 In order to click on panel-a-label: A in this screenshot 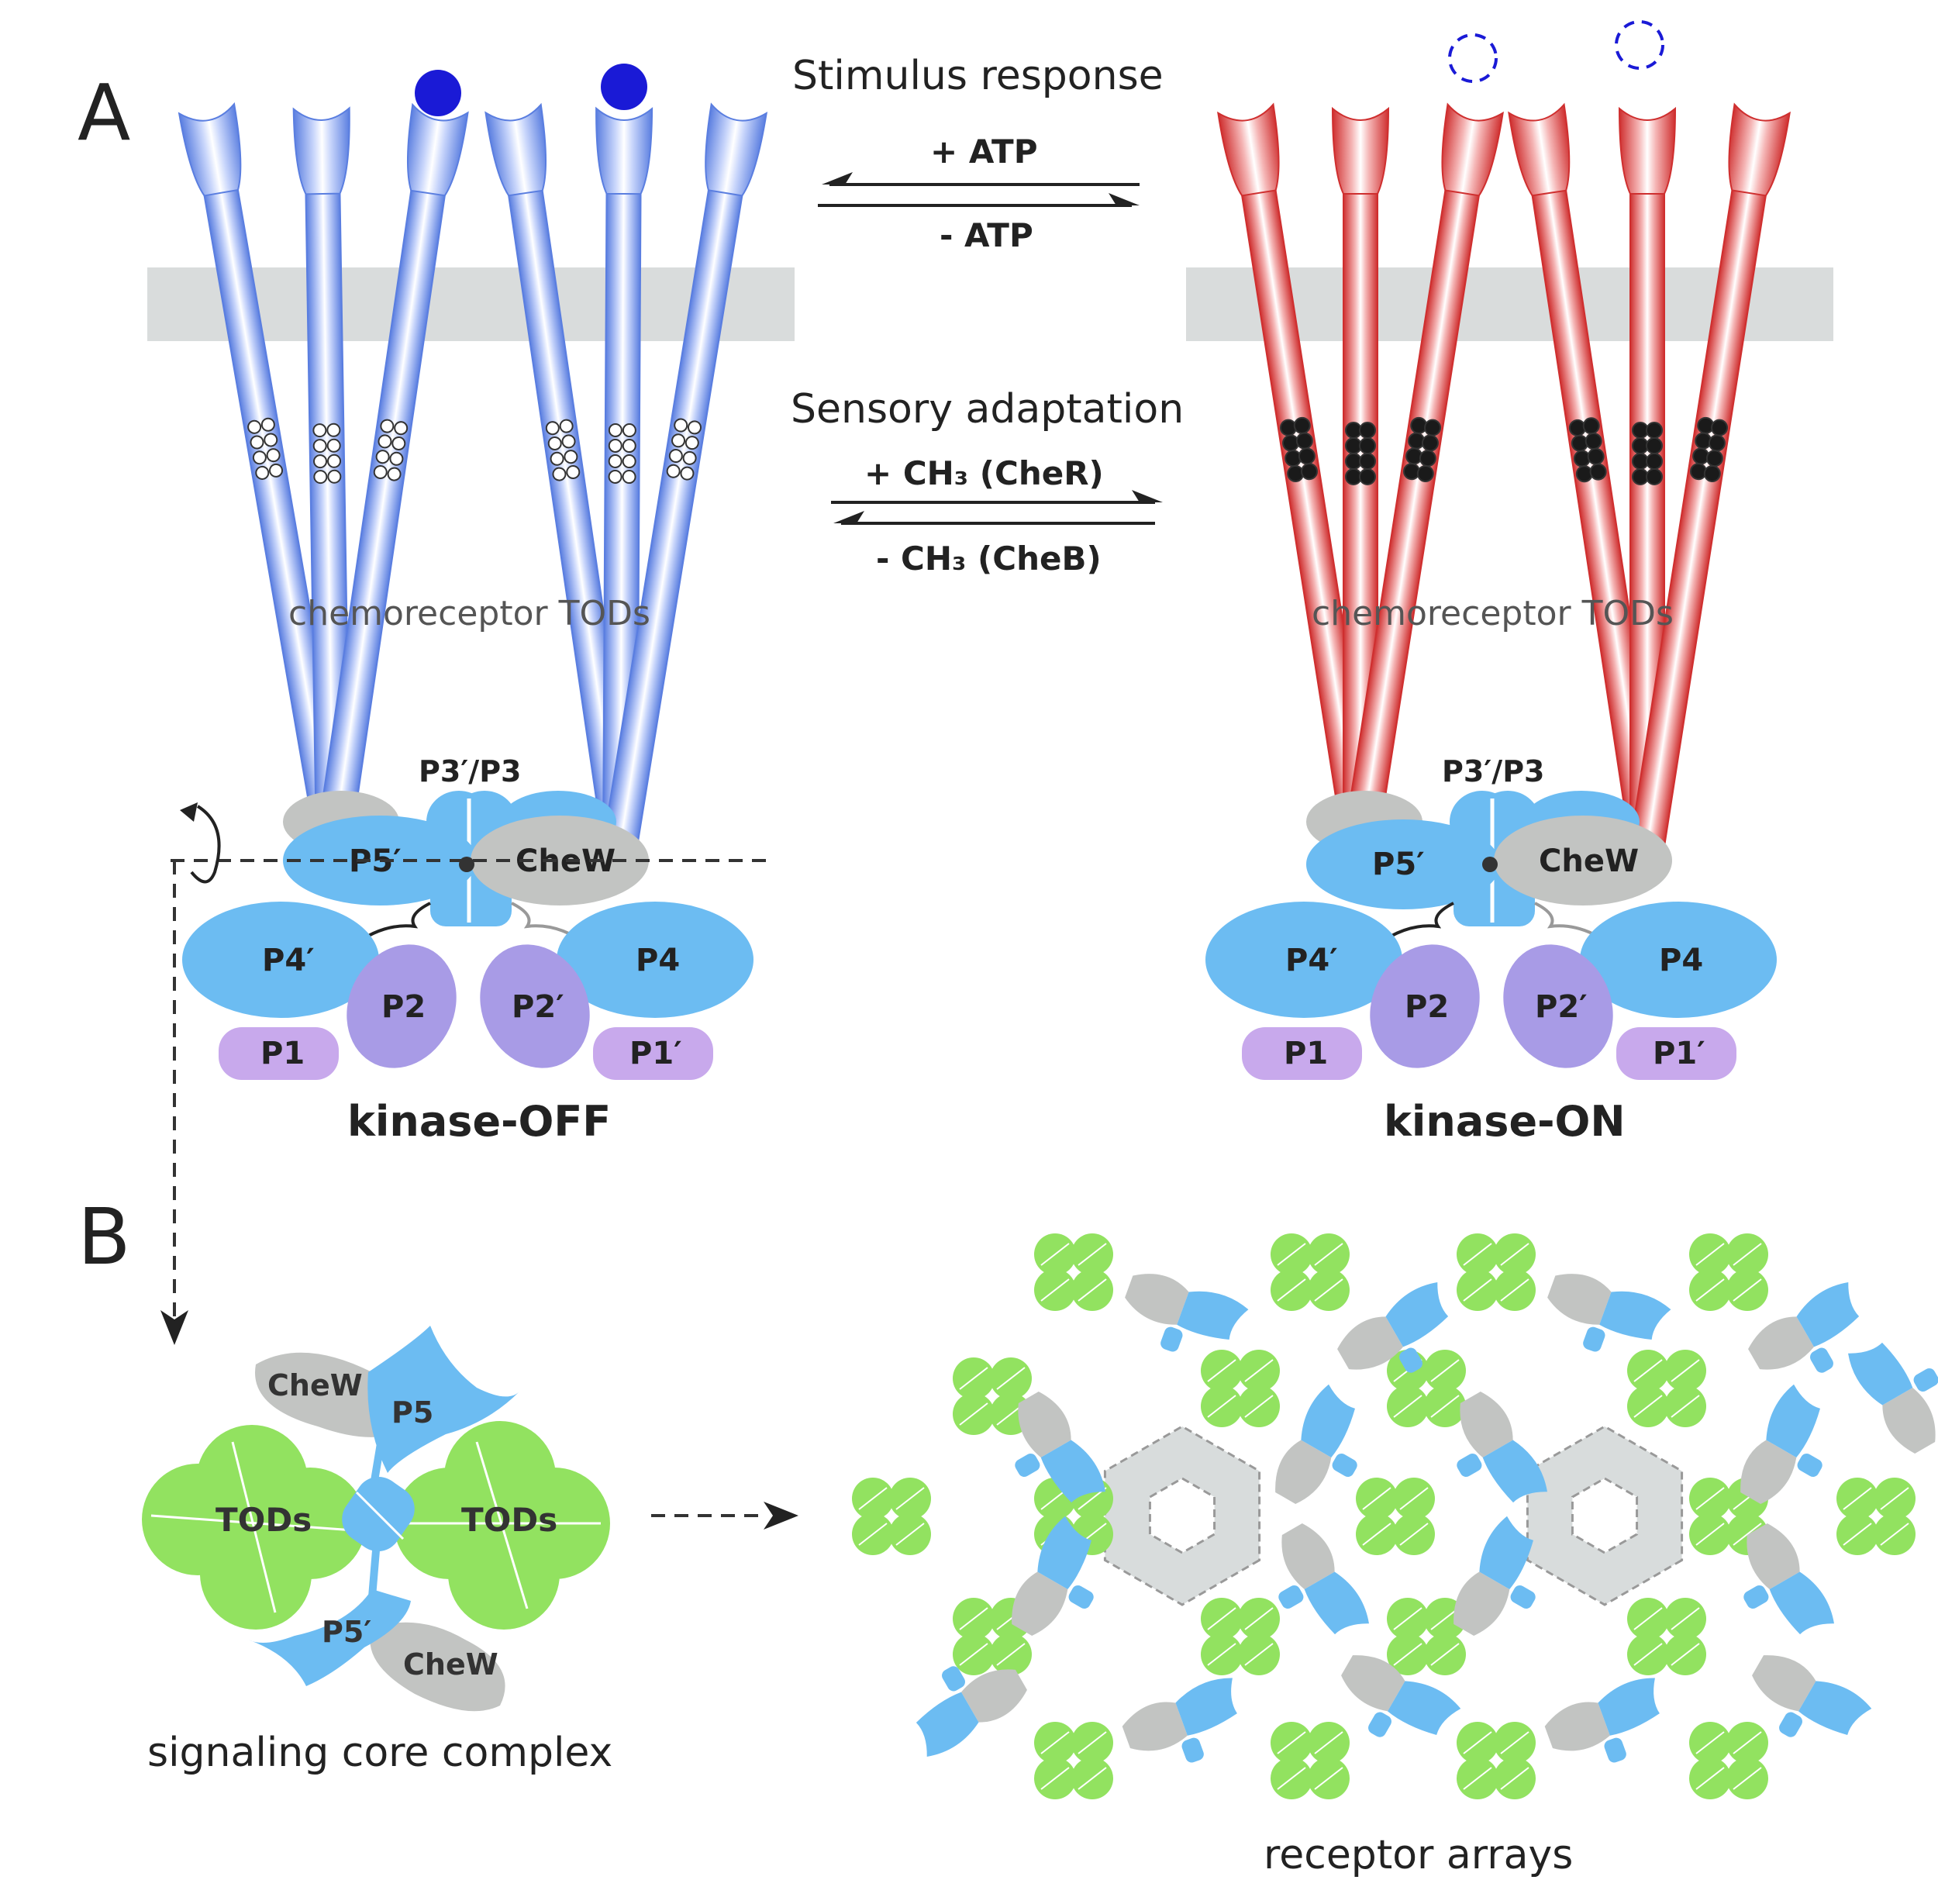, I will do `click(104, 112)`.